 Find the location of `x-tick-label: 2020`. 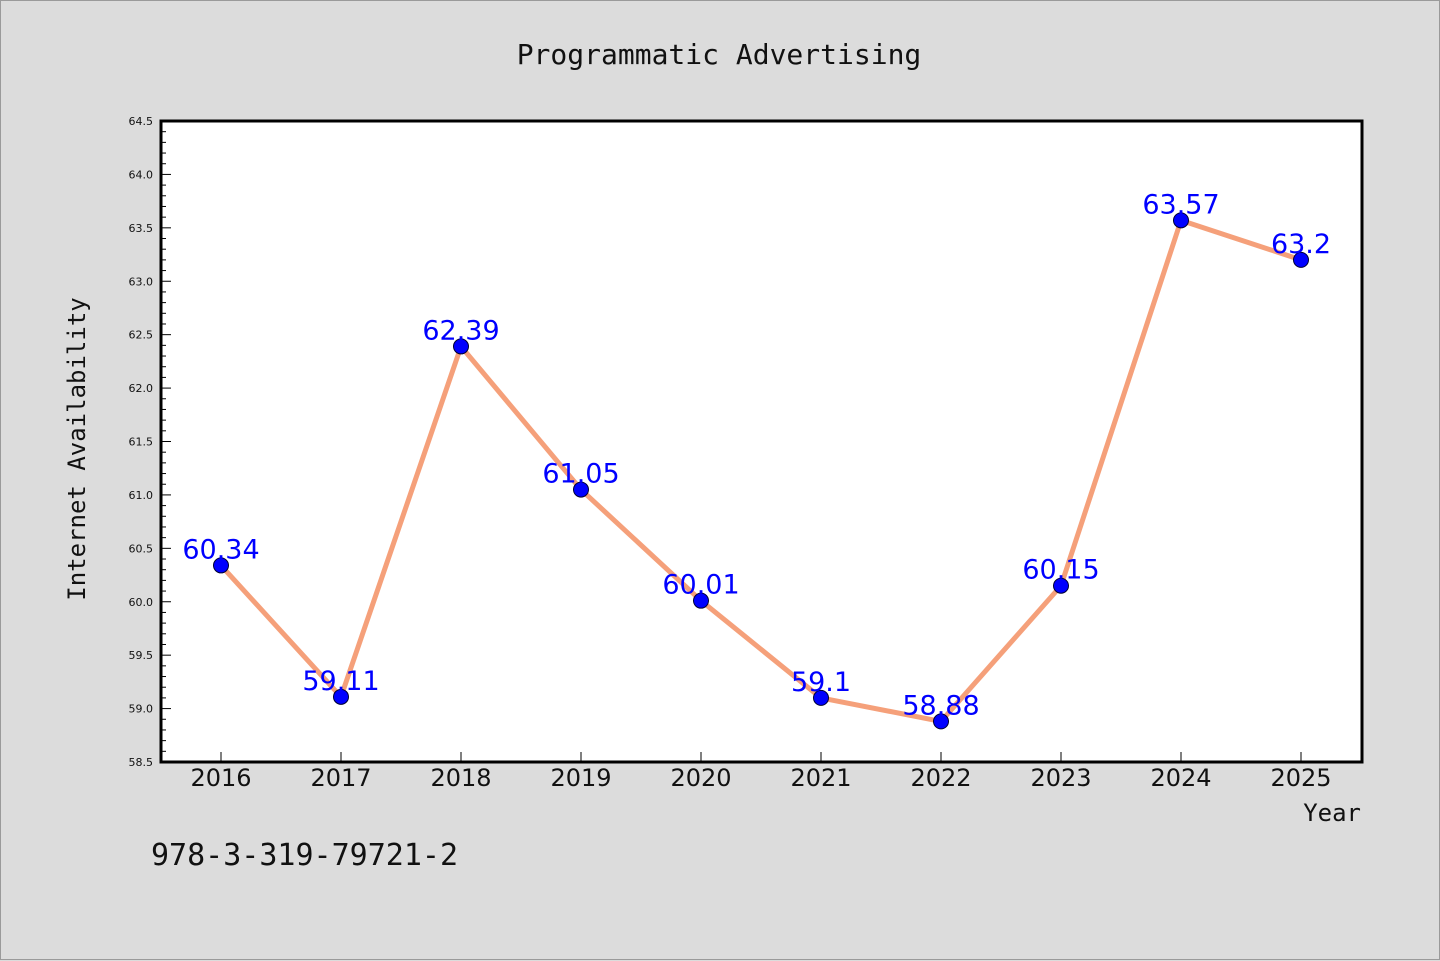

x-tick-label: 2020 is located at coordinates (700, 778).